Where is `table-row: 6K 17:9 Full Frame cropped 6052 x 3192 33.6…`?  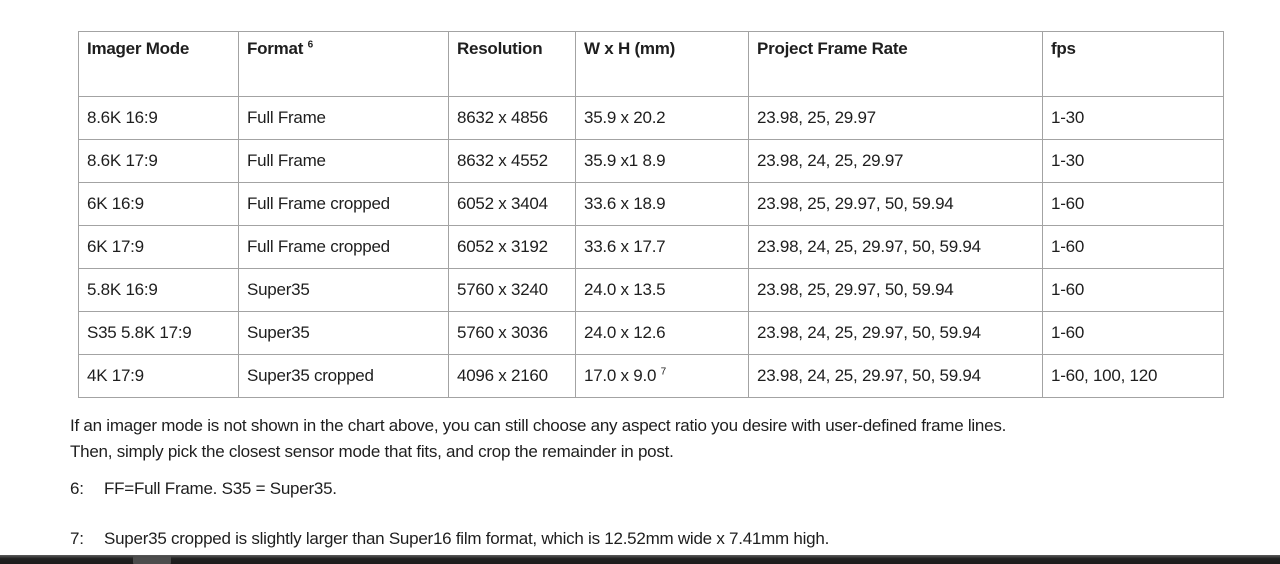
table-row: 6K 17:9 Full Frame cropped 6052 x 3192 33.6… is located at coordinates (651, 247).